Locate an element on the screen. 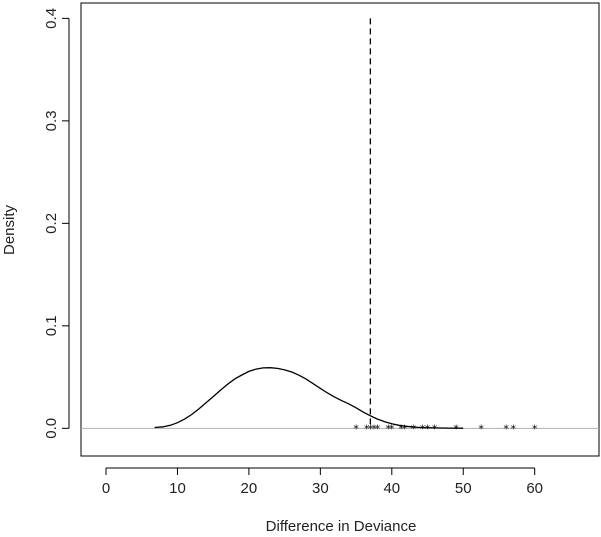  x-axis-title: Difference in Deviance is located at coordinates (341, 526).